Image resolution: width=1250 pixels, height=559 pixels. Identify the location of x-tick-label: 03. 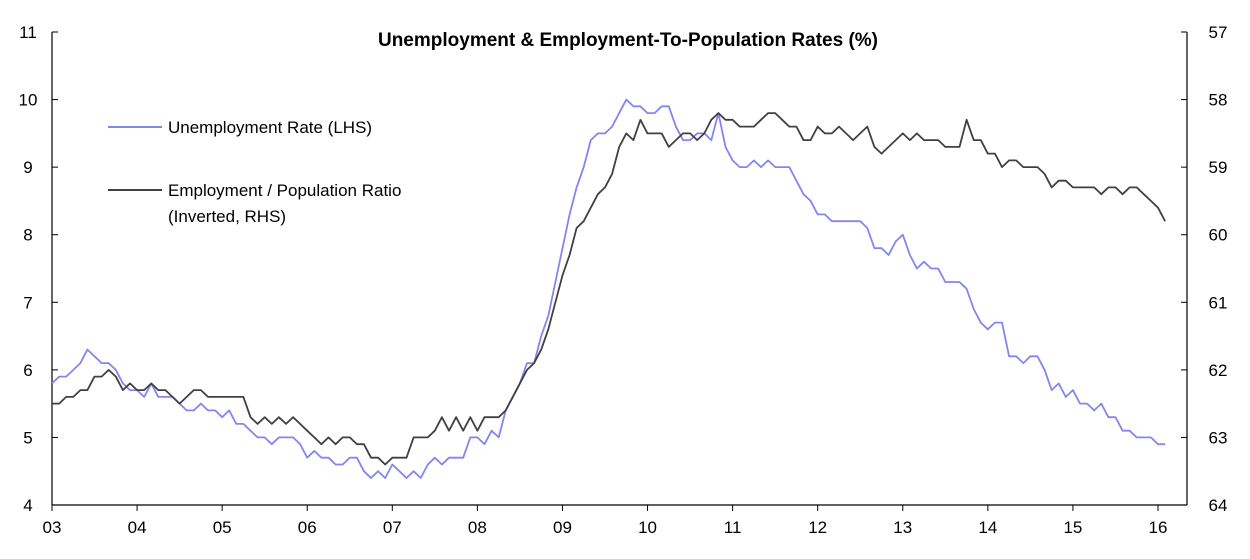
(52, 527).